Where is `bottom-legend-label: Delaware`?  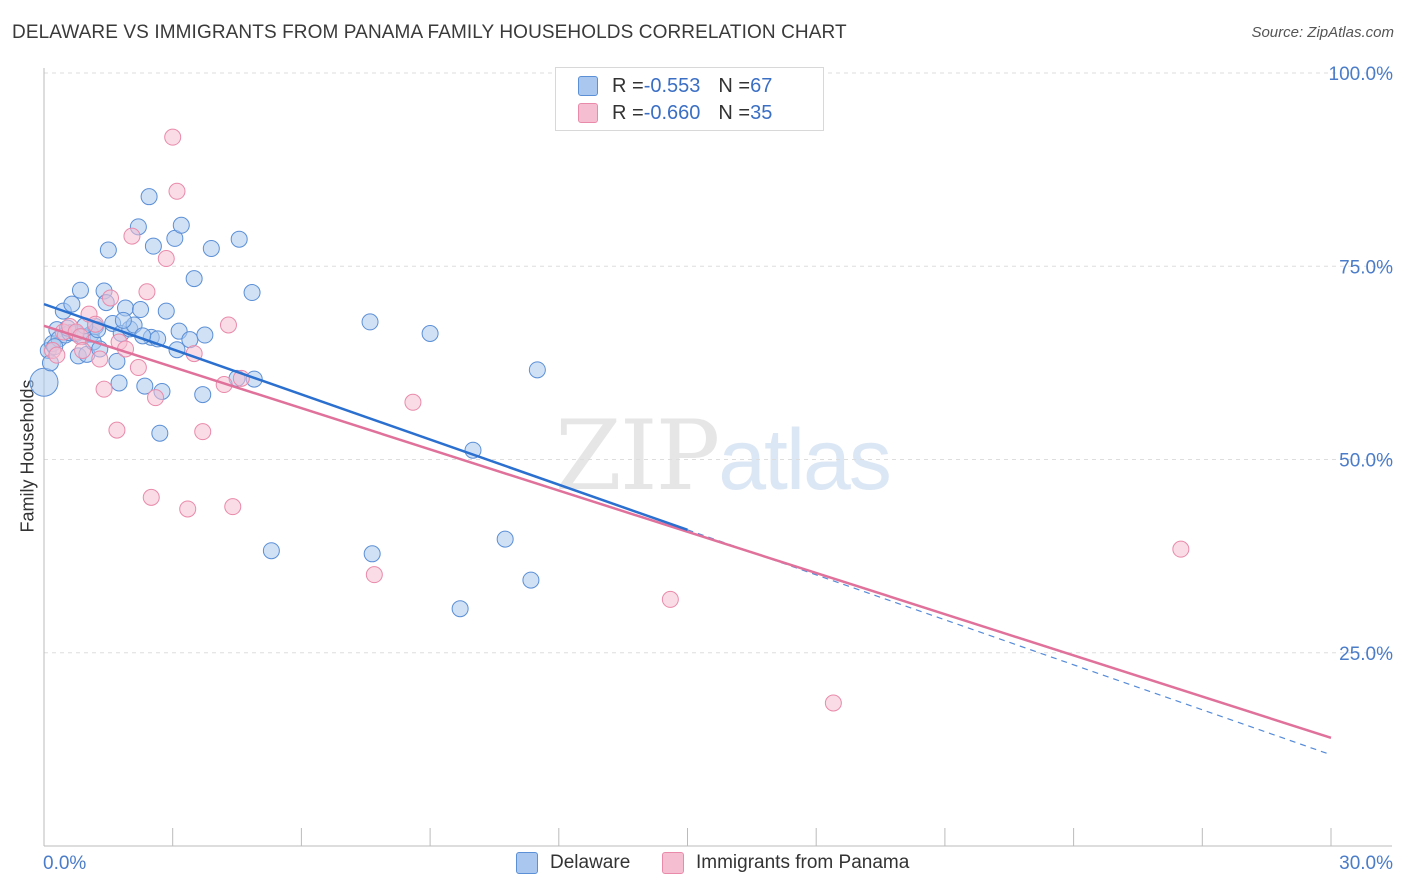 bottom-legend-label: Delaware is located at coordinates (590, 862).